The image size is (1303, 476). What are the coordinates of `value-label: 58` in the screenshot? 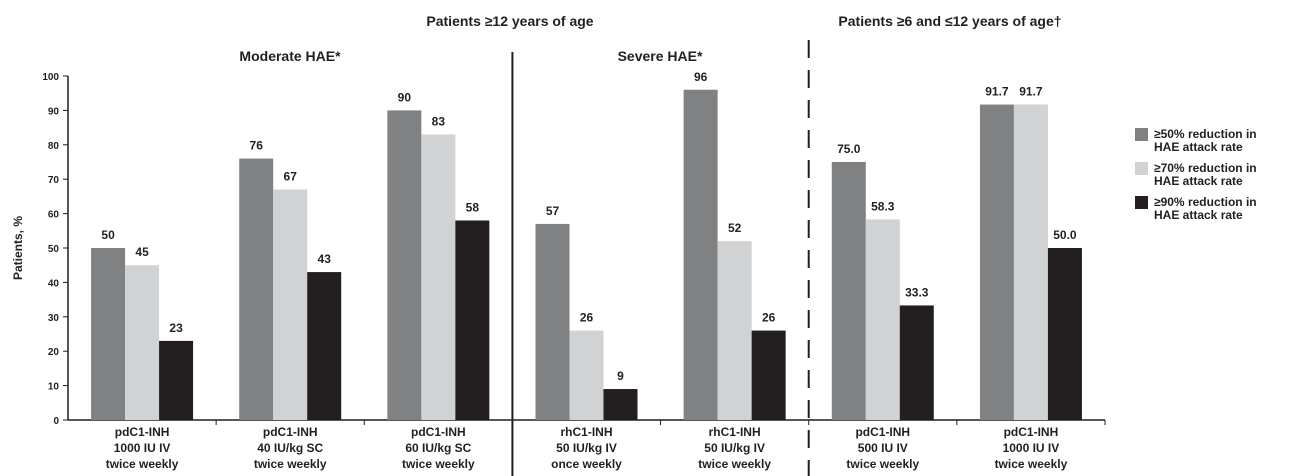 It's located at (473, 207).